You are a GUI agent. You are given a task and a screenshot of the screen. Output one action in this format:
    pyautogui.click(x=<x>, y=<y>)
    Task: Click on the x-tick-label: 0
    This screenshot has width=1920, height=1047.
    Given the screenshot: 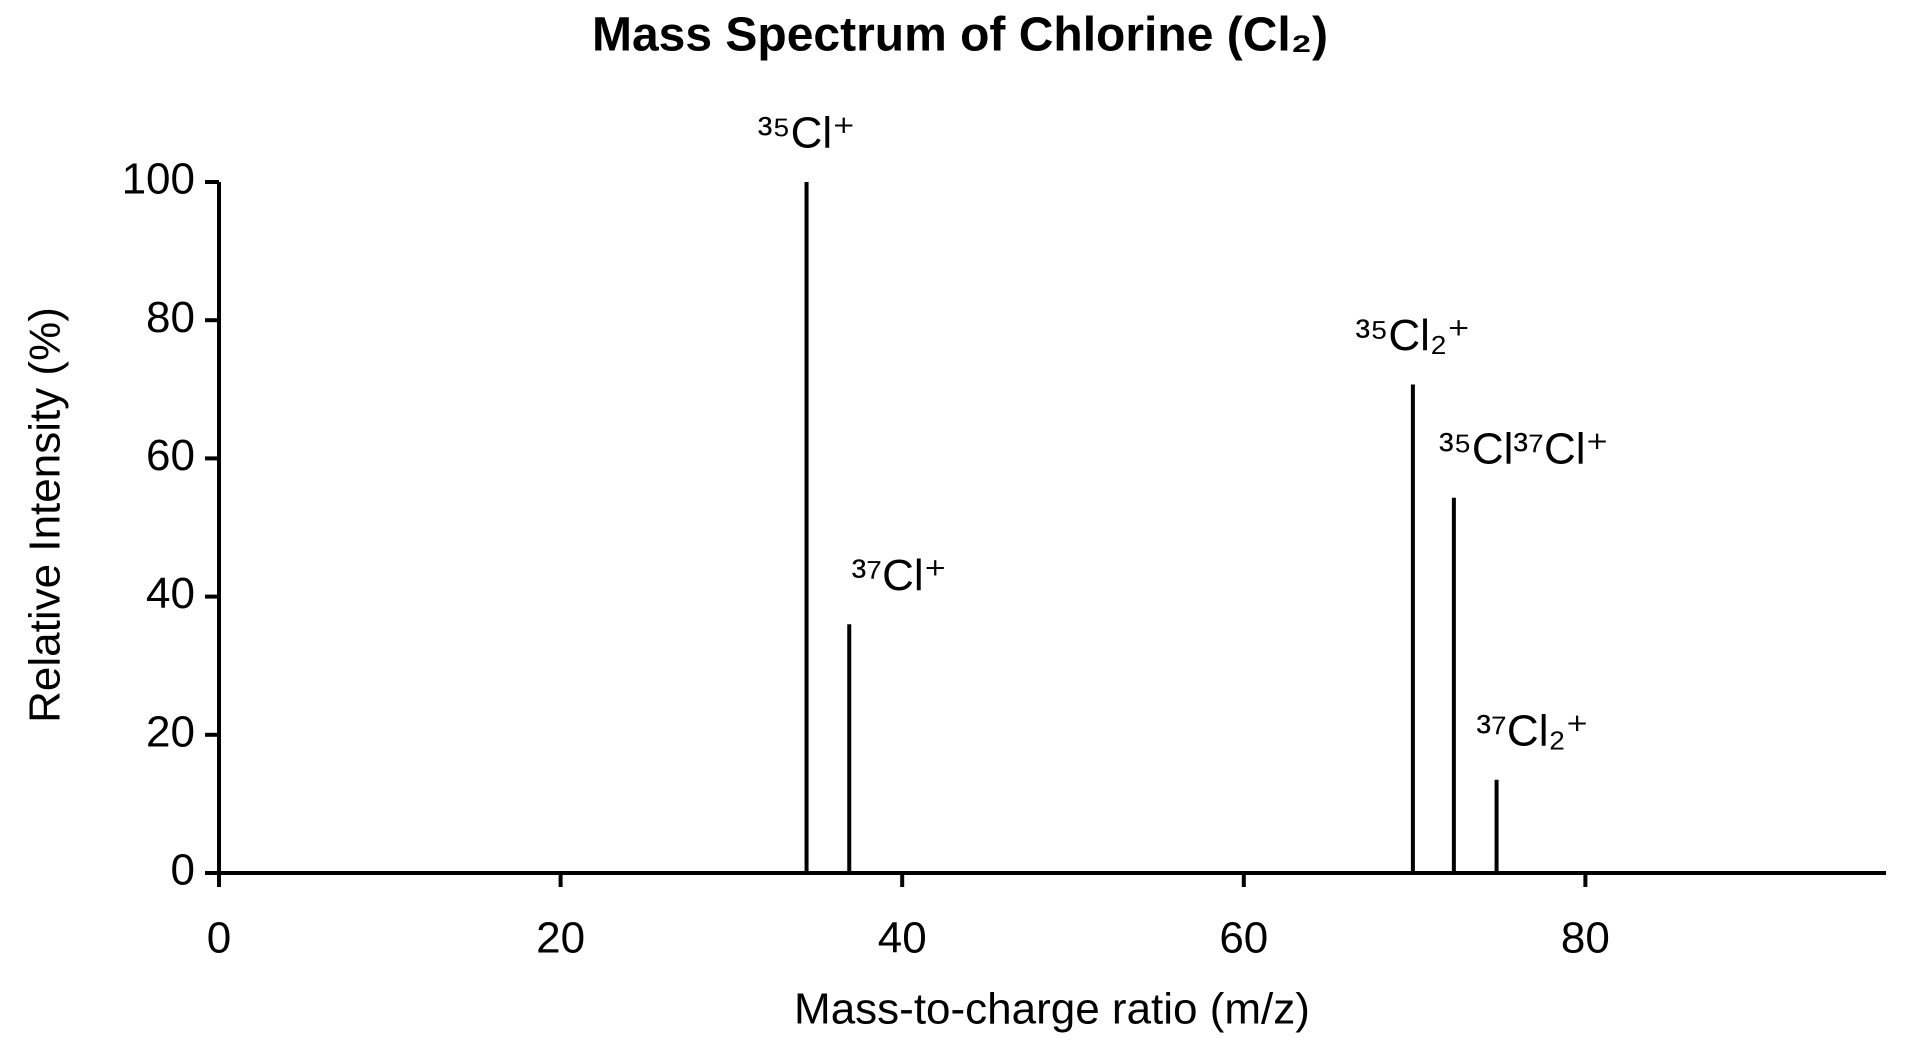 What is the action you would take?
    pyautogui.click(x=219, y=938)
    